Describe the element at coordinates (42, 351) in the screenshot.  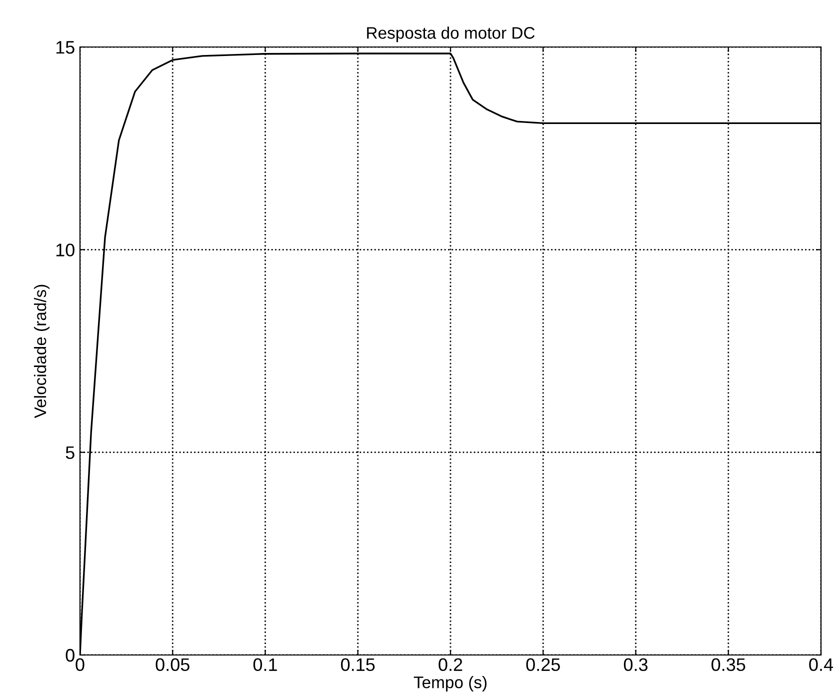
I see `y-axis-title: Velocidade (rad/s)` at that location.